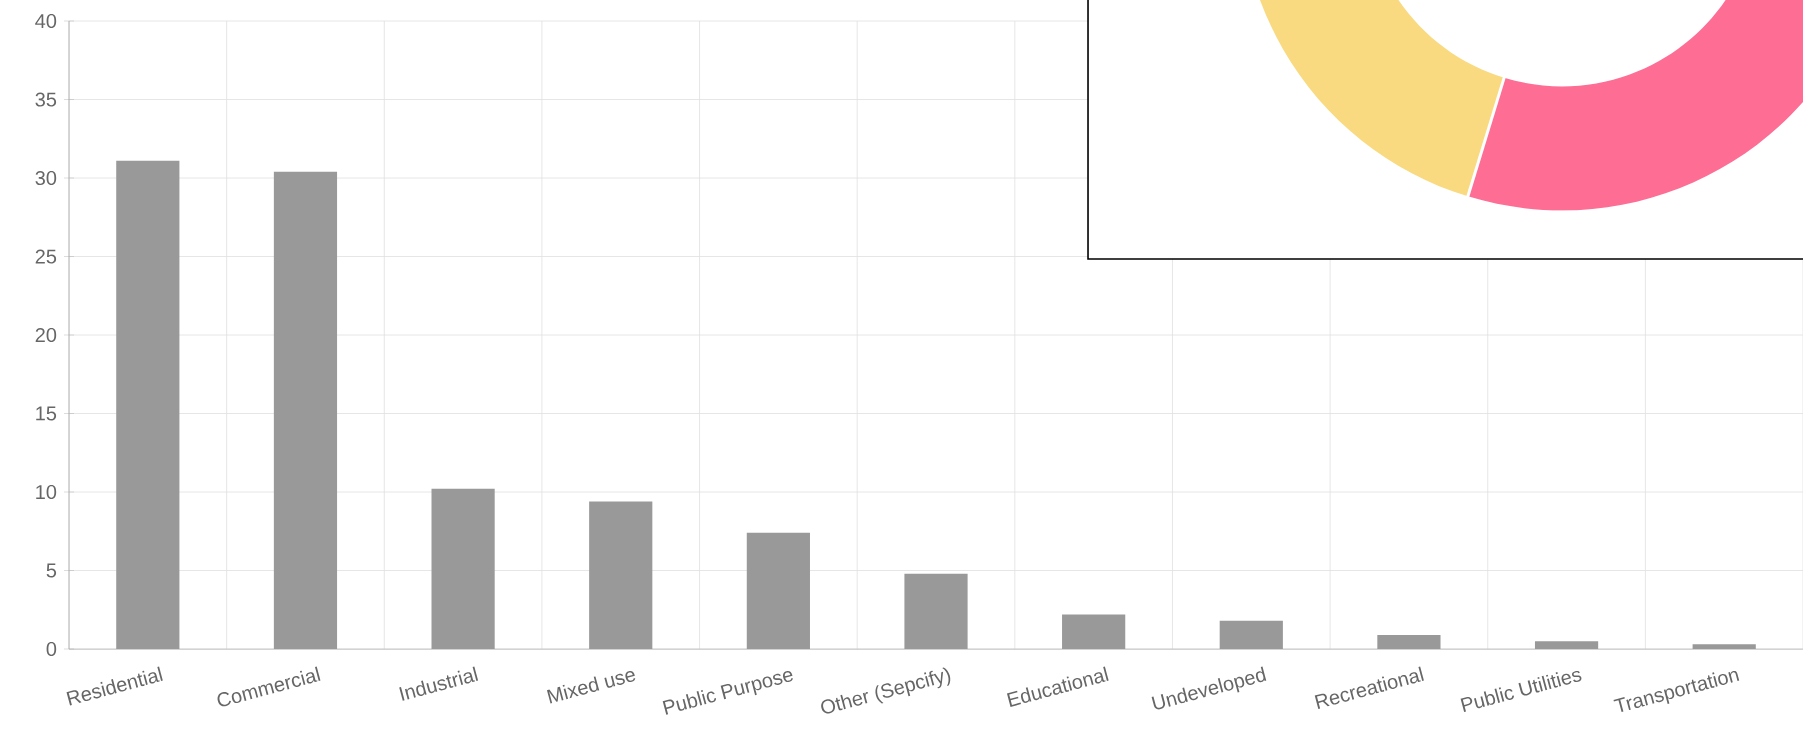  I want to click on x-tick-label: Public Purpose, so click(727, 693).